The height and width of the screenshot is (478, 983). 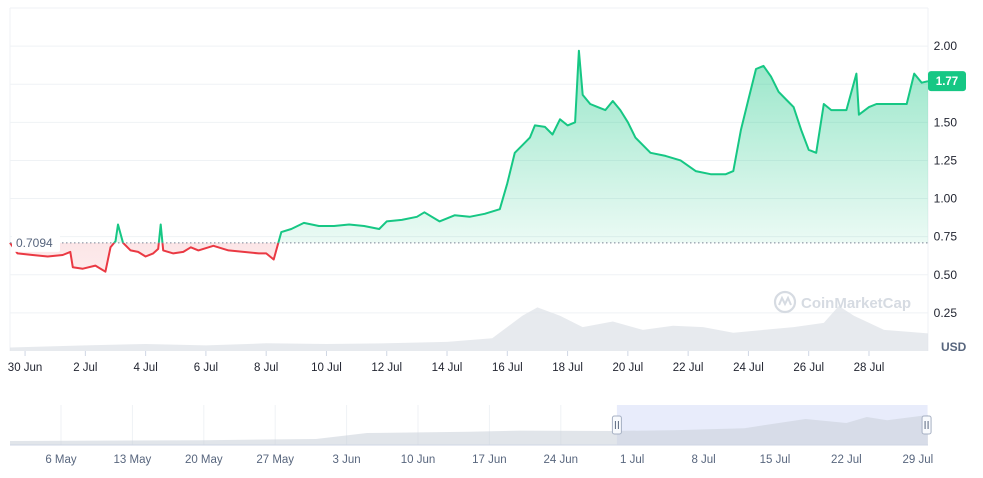 I want to click on x-tick-label: 18 Jul, so click(x=567, y=368).